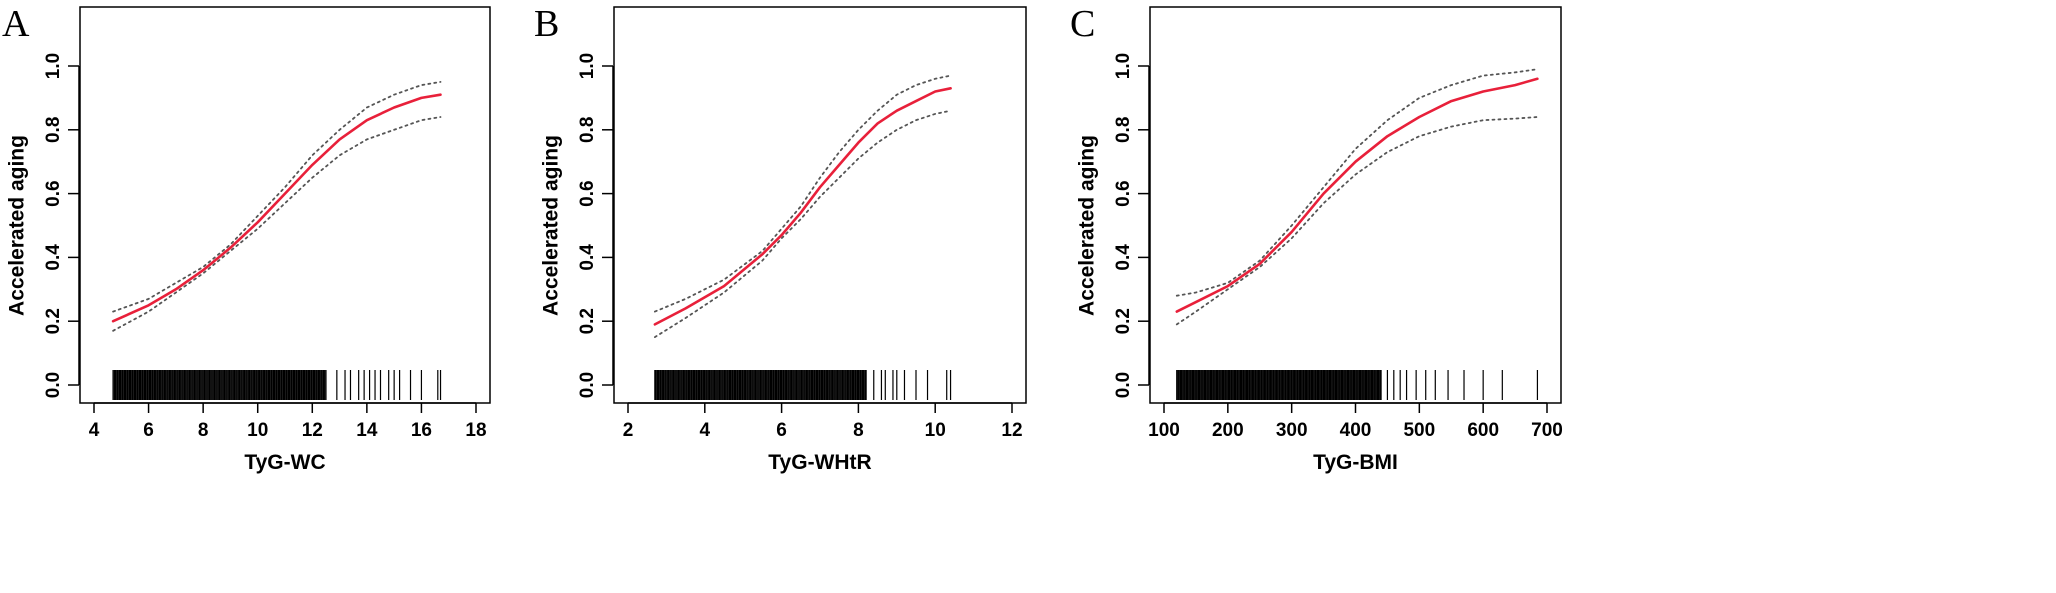  I want to click on x-tick-label: 18, so click(475, 430).